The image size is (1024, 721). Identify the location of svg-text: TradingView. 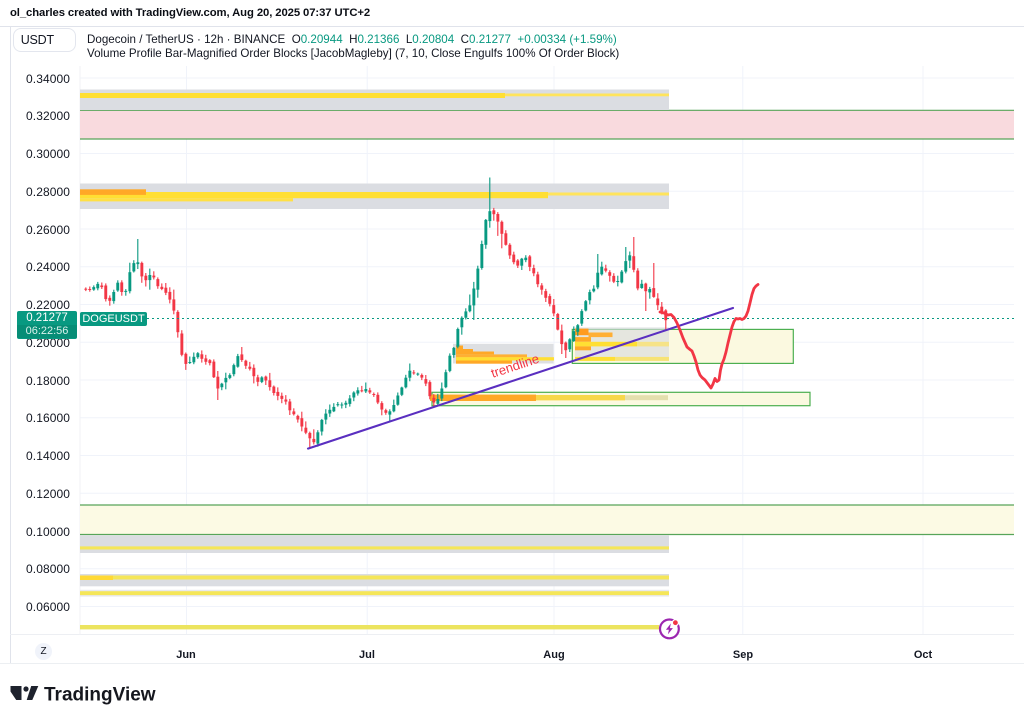
(100, 695).